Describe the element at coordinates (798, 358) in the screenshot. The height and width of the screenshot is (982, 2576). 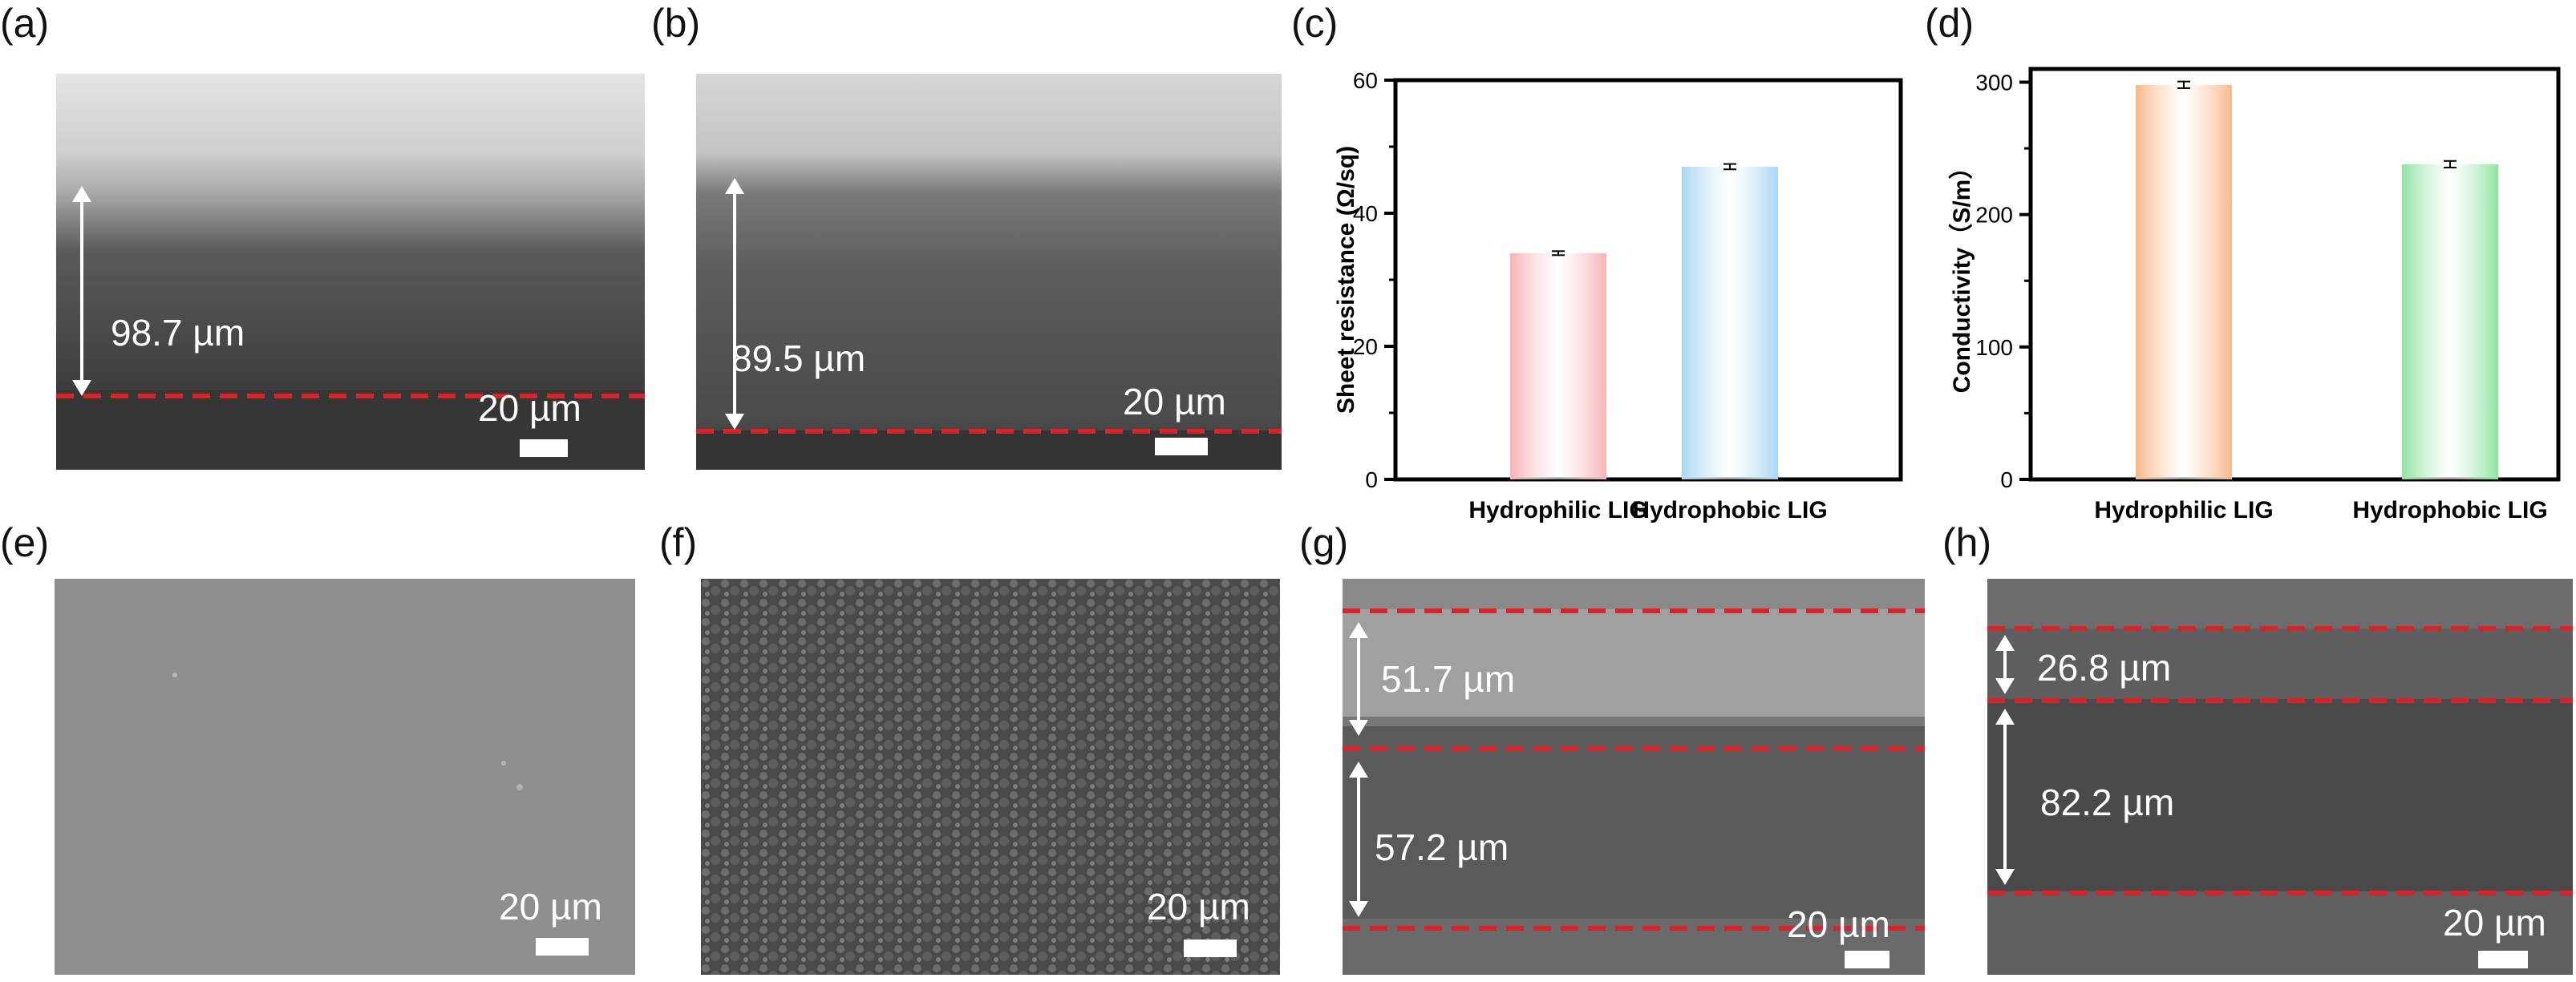
I see `thickness-label-b: 89.5 µm` at that location.